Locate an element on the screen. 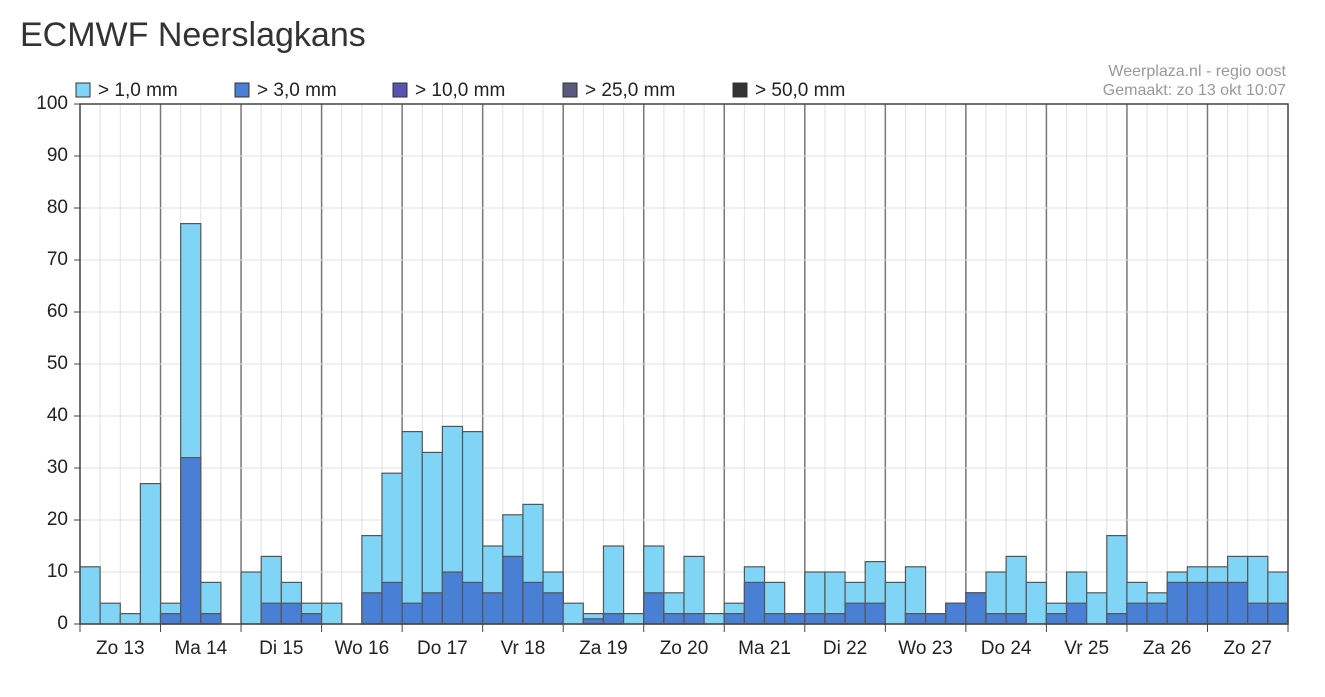 The width and height of the screenshot is (1325, 697). y-tick-label: 80 is located at coordinates (57, 207).